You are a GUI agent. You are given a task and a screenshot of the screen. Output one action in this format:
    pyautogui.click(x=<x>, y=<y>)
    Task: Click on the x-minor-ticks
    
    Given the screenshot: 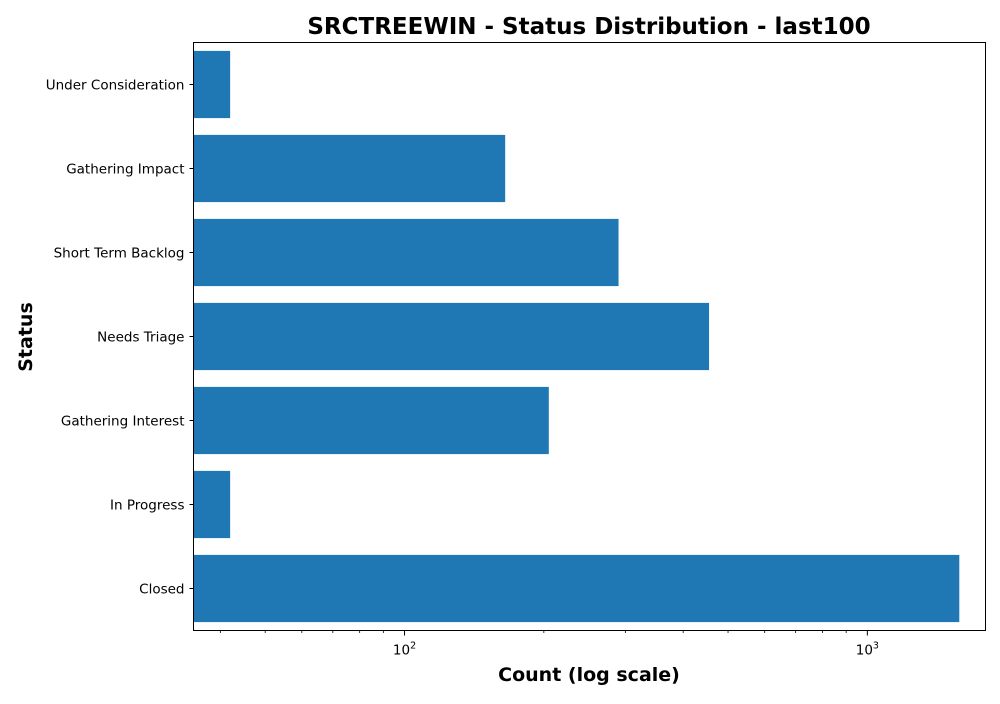 What is the action you would take?
    pyautogui.click(x=533, y=631)
    